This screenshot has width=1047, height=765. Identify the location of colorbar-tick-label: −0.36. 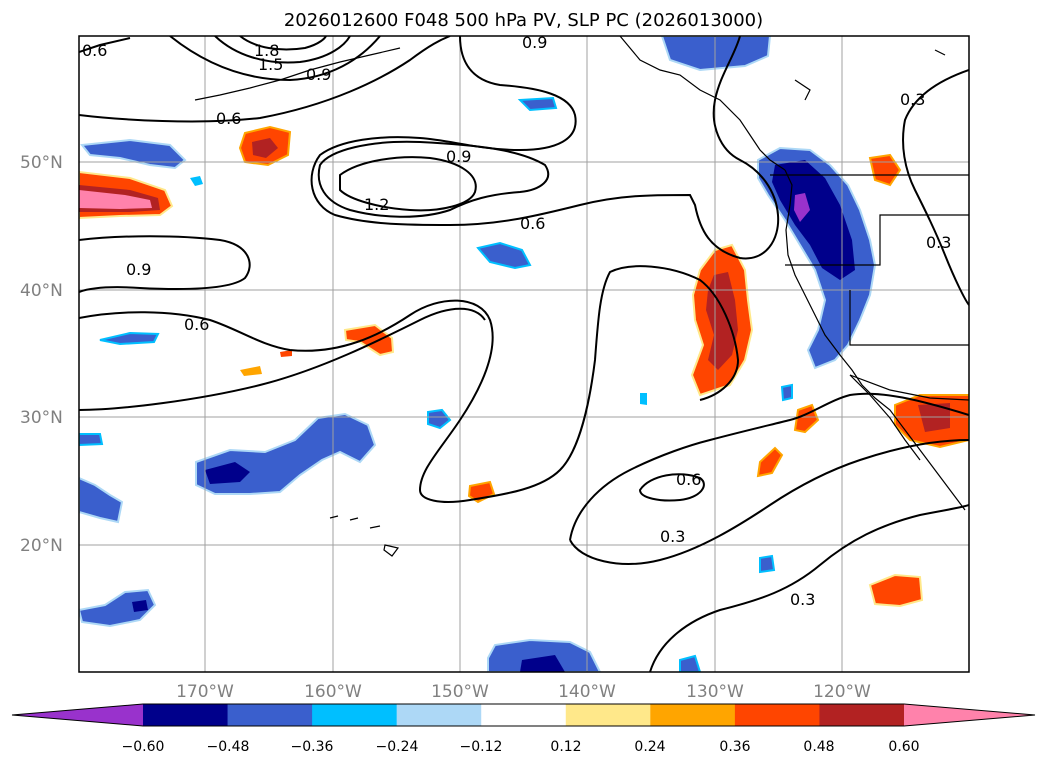
(312, 747).